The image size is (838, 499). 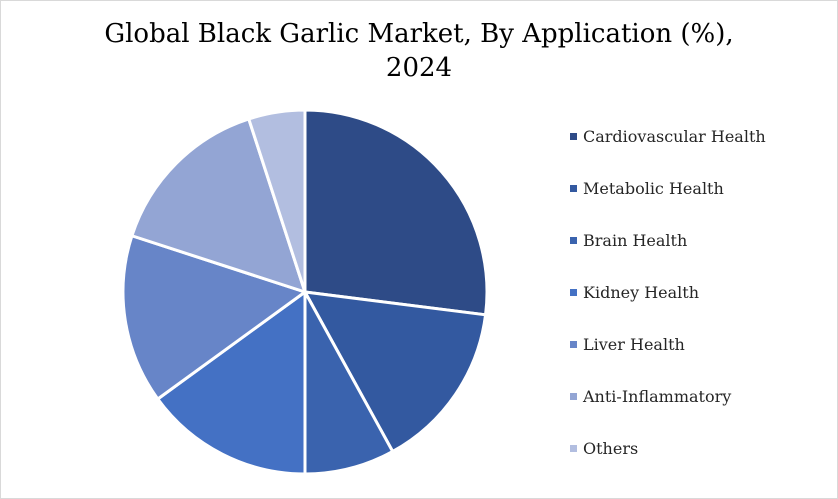 What do you see at coordinates (653, 188) in the screenshot?
I see `legend-label: Metabolic Health` at bounding box center [653, 188].